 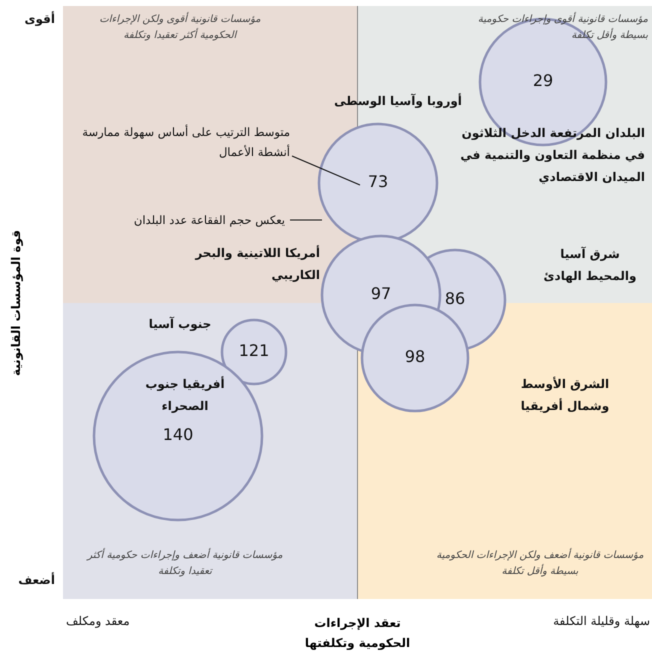 I want to click on text: معقد ومكلف, so click(x=98, y=621).